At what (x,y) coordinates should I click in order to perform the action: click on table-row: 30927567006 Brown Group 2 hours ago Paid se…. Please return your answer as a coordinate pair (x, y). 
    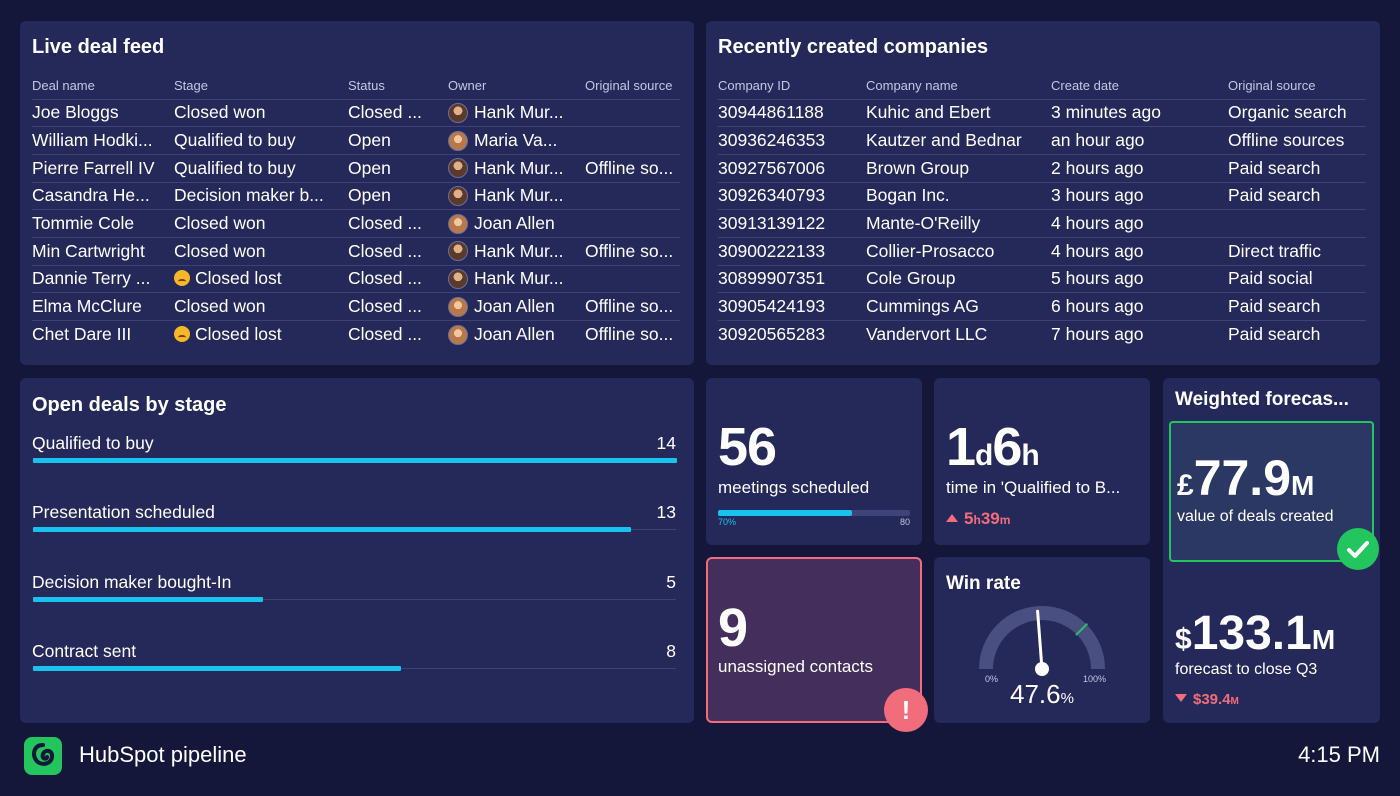
    Looking at the image, I should click on (1042, 168).